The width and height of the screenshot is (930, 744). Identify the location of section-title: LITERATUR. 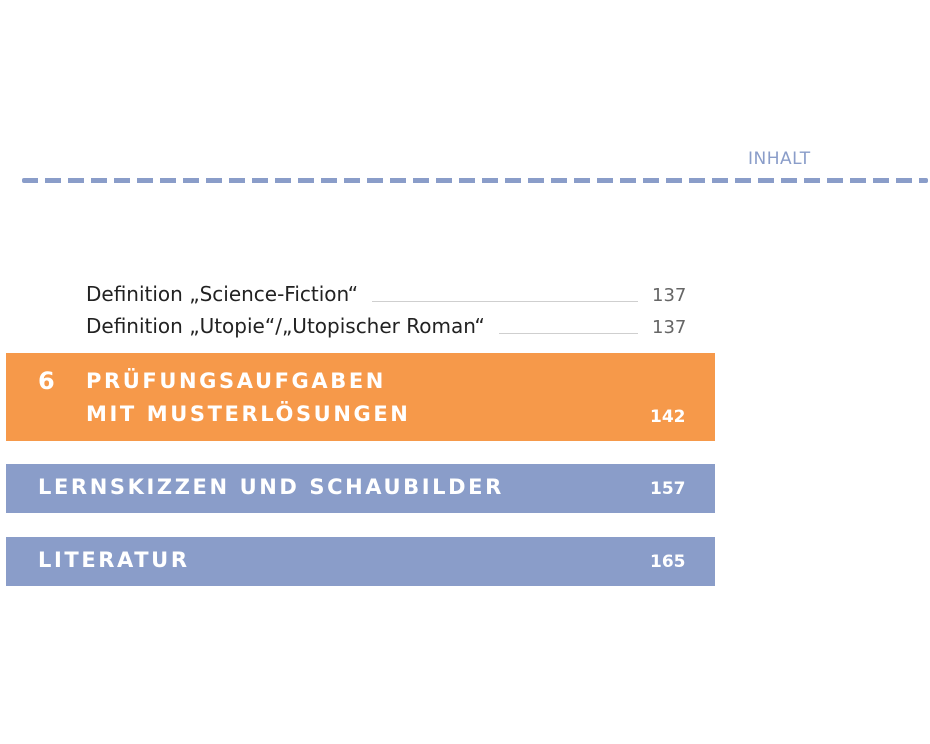
(114, 560).